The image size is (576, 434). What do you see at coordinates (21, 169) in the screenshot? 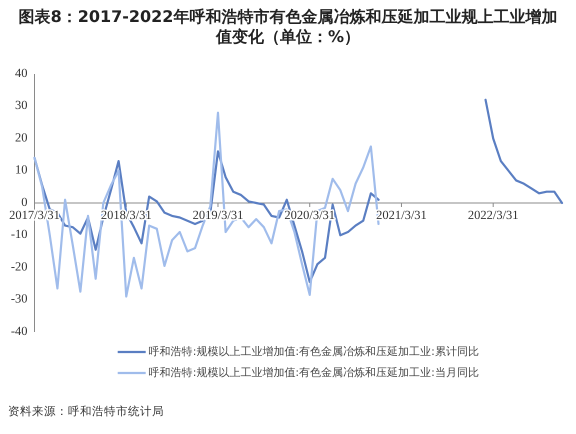
I see `y-tick-label: 10` at bounding box center [21, 169].